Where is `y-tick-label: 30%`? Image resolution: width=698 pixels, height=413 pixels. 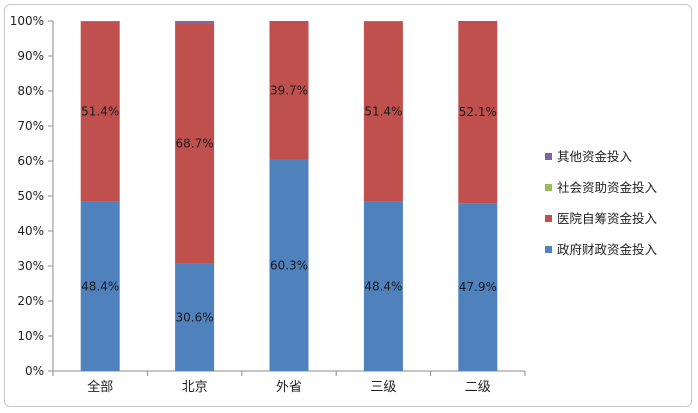
y-tick-label: 30% is located at coordinates (30, 266).